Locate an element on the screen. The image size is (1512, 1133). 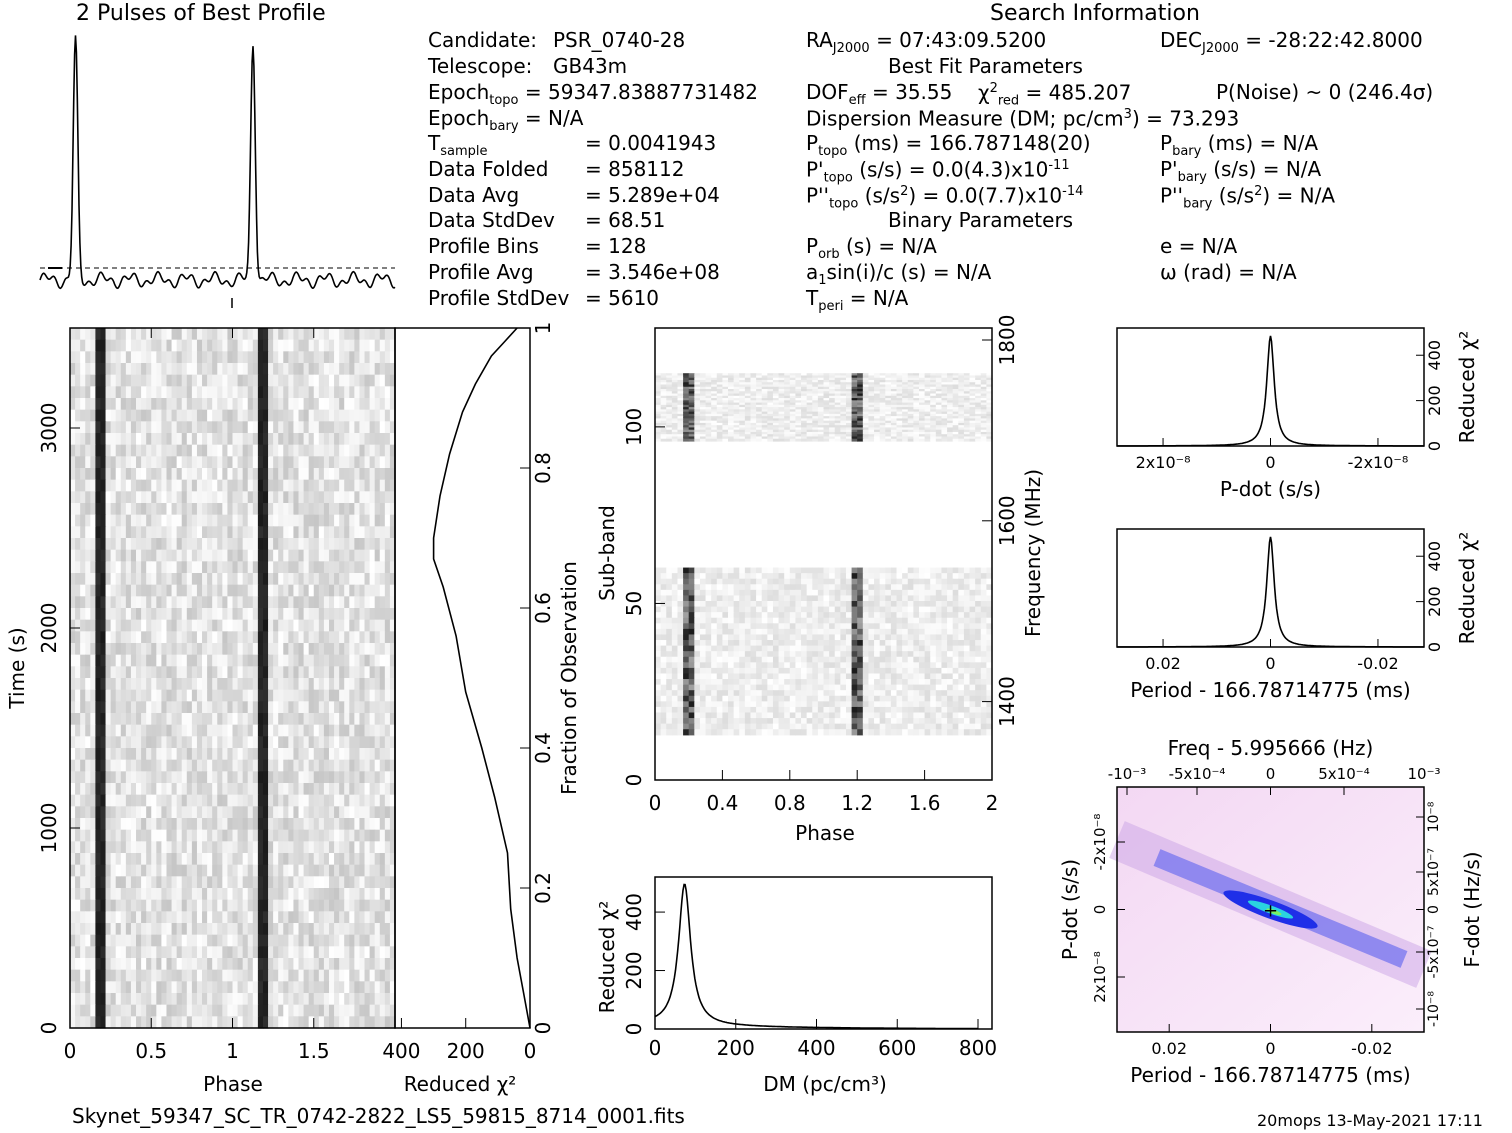
time-phase-heatmap is located at coordinates (233, 678).